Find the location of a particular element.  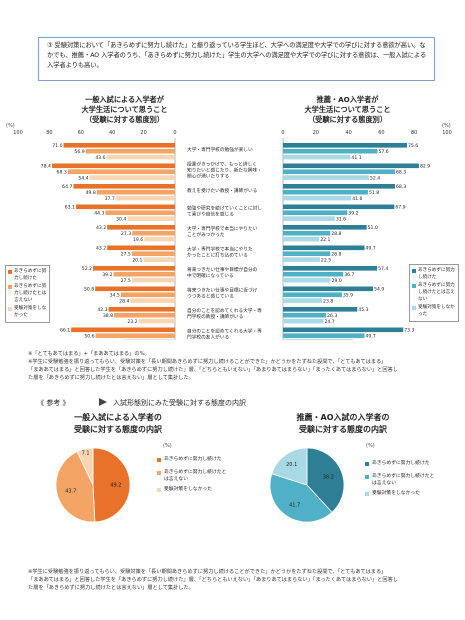

category-label: ことがみつかった is located at coordinates (206, 234).